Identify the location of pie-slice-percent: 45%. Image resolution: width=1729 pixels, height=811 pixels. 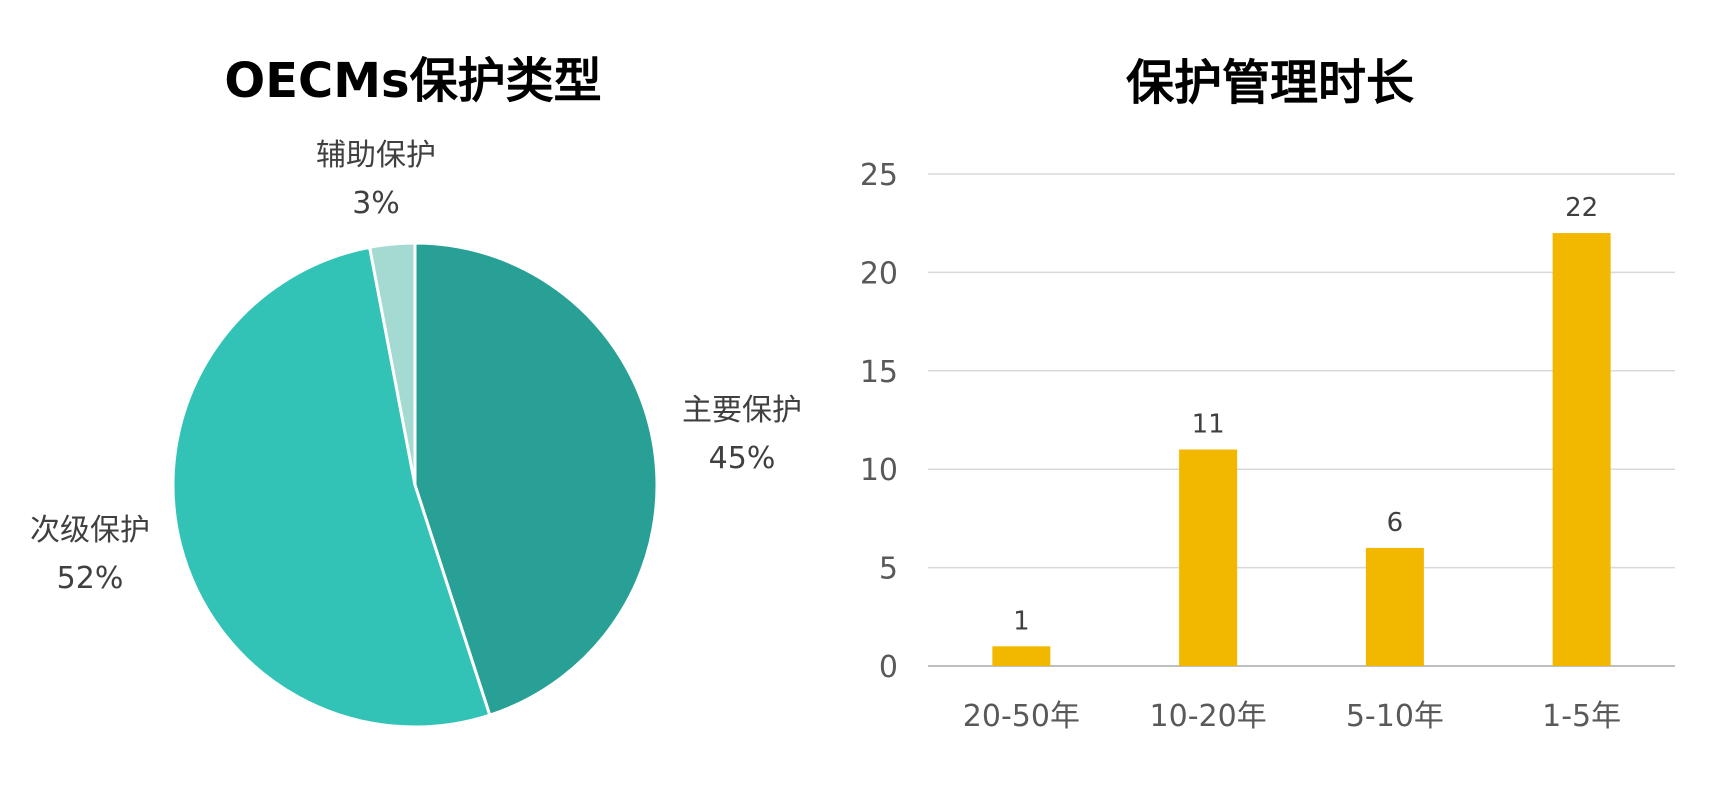
(742, 458).